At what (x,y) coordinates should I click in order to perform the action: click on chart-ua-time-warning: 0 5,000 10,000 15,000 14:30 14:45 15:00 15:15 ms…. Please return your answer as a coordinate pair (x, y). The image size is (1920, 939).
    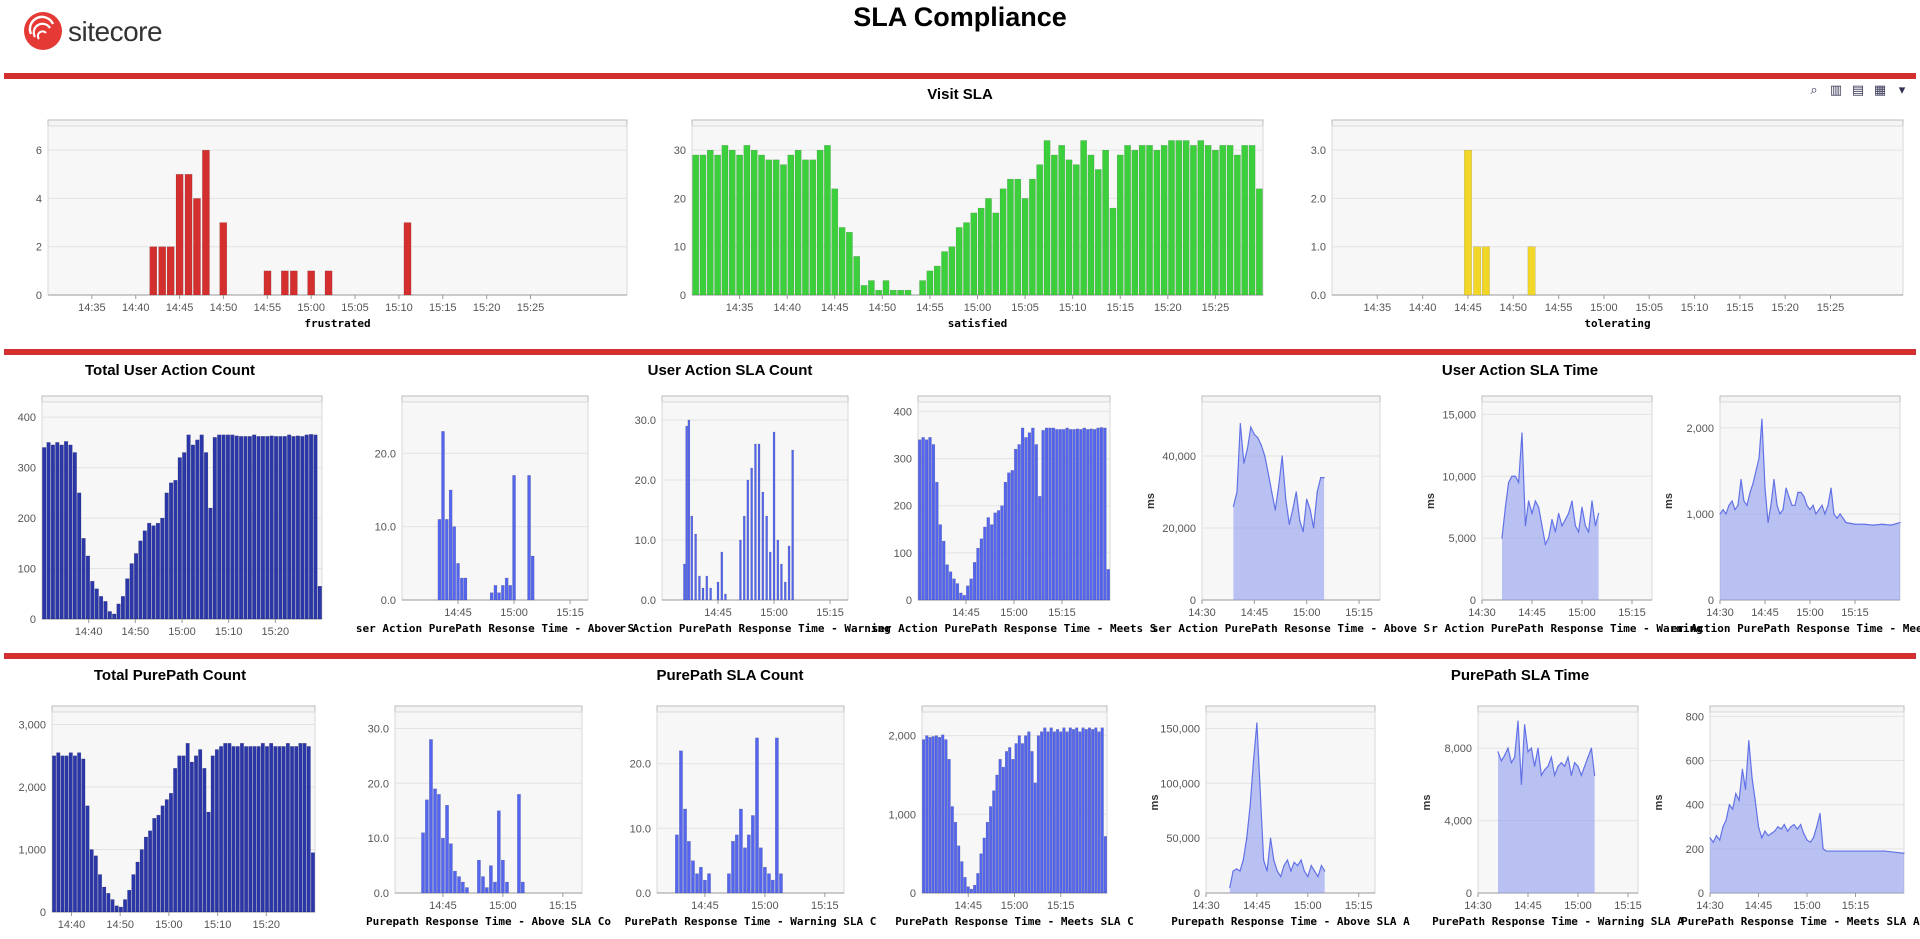
    Looking at the image, I should click on (1546, 516).